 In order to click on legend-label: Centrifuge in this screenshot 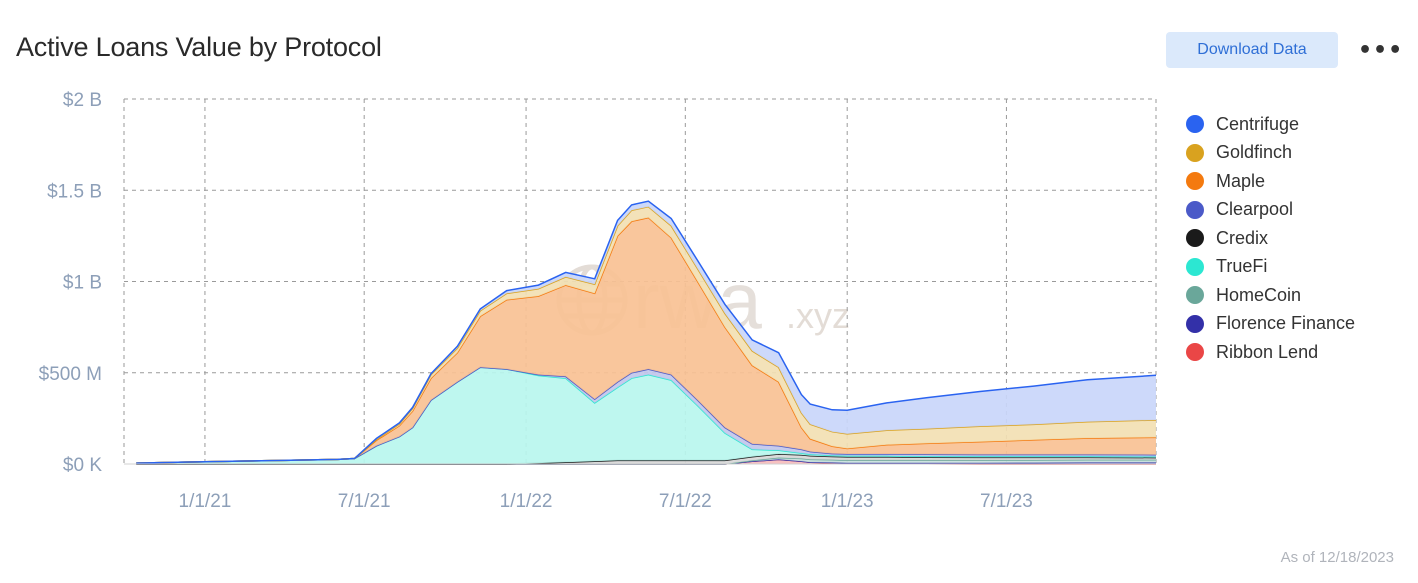, I will do `click(1258, 123)`.